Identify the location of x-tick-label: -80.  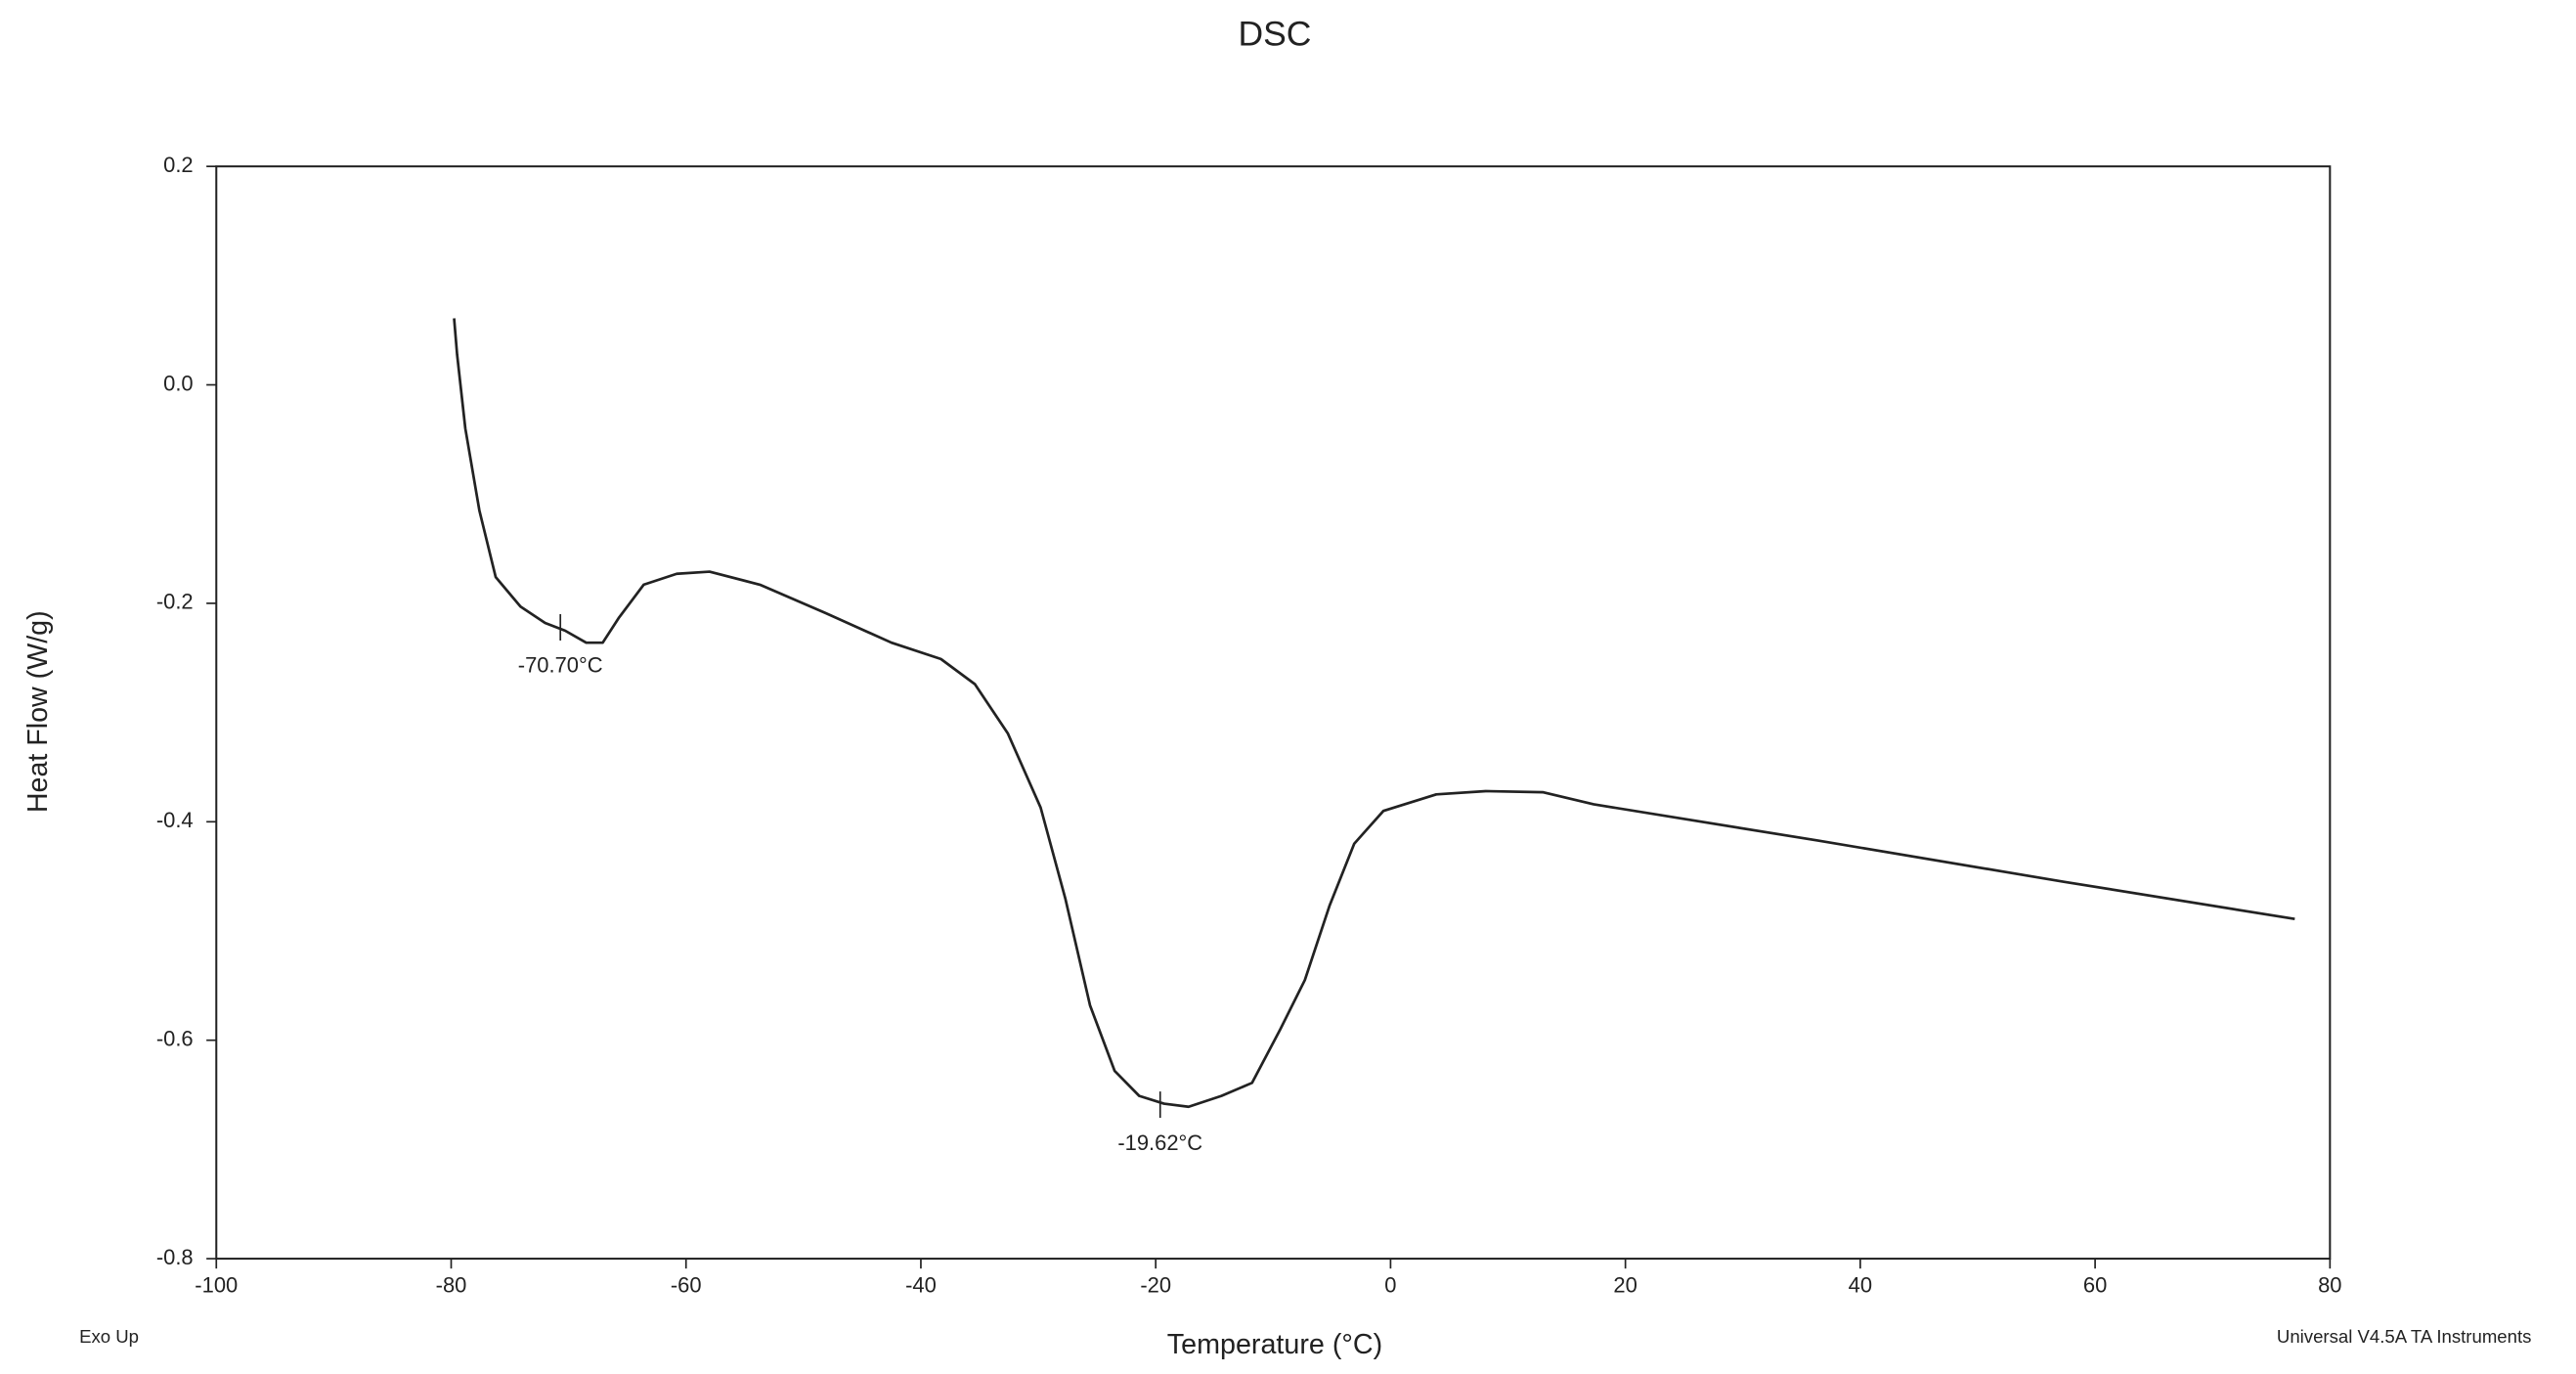
(451, 1285).